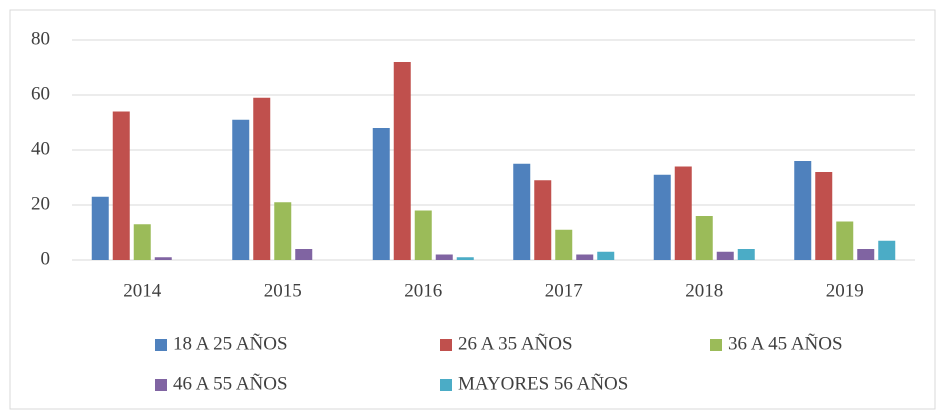  I want to click on y-tick-label: 0, so click(46, 258).